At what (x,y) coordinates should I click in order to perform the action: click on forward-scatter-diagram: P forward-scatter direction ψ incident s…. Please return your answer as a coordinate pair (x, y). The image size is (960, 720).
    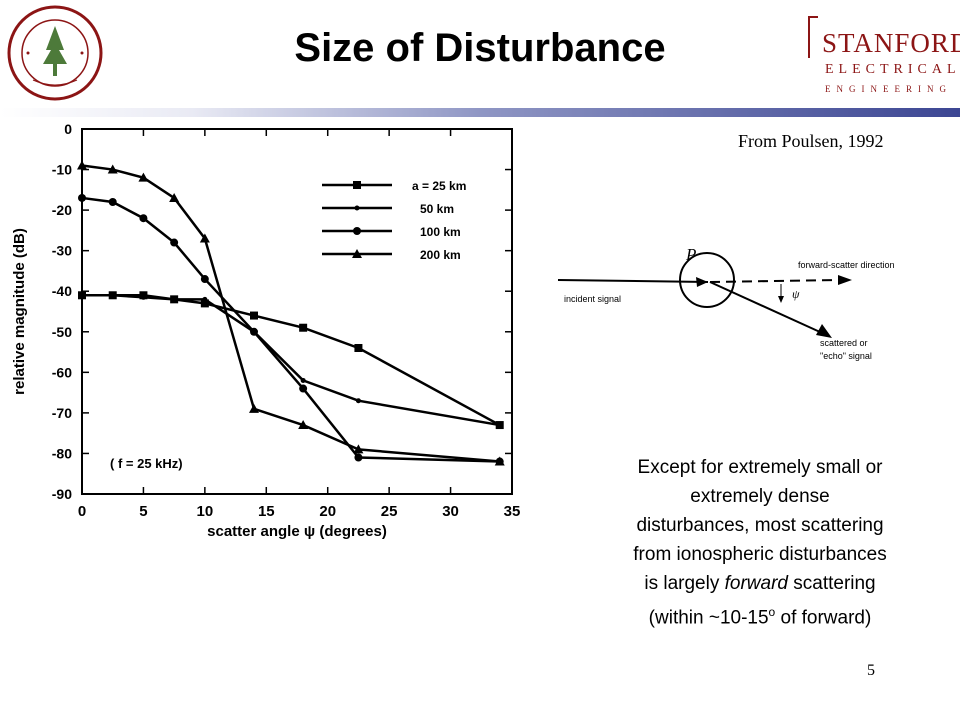
    Looking at the image, I should click on (726, 303).